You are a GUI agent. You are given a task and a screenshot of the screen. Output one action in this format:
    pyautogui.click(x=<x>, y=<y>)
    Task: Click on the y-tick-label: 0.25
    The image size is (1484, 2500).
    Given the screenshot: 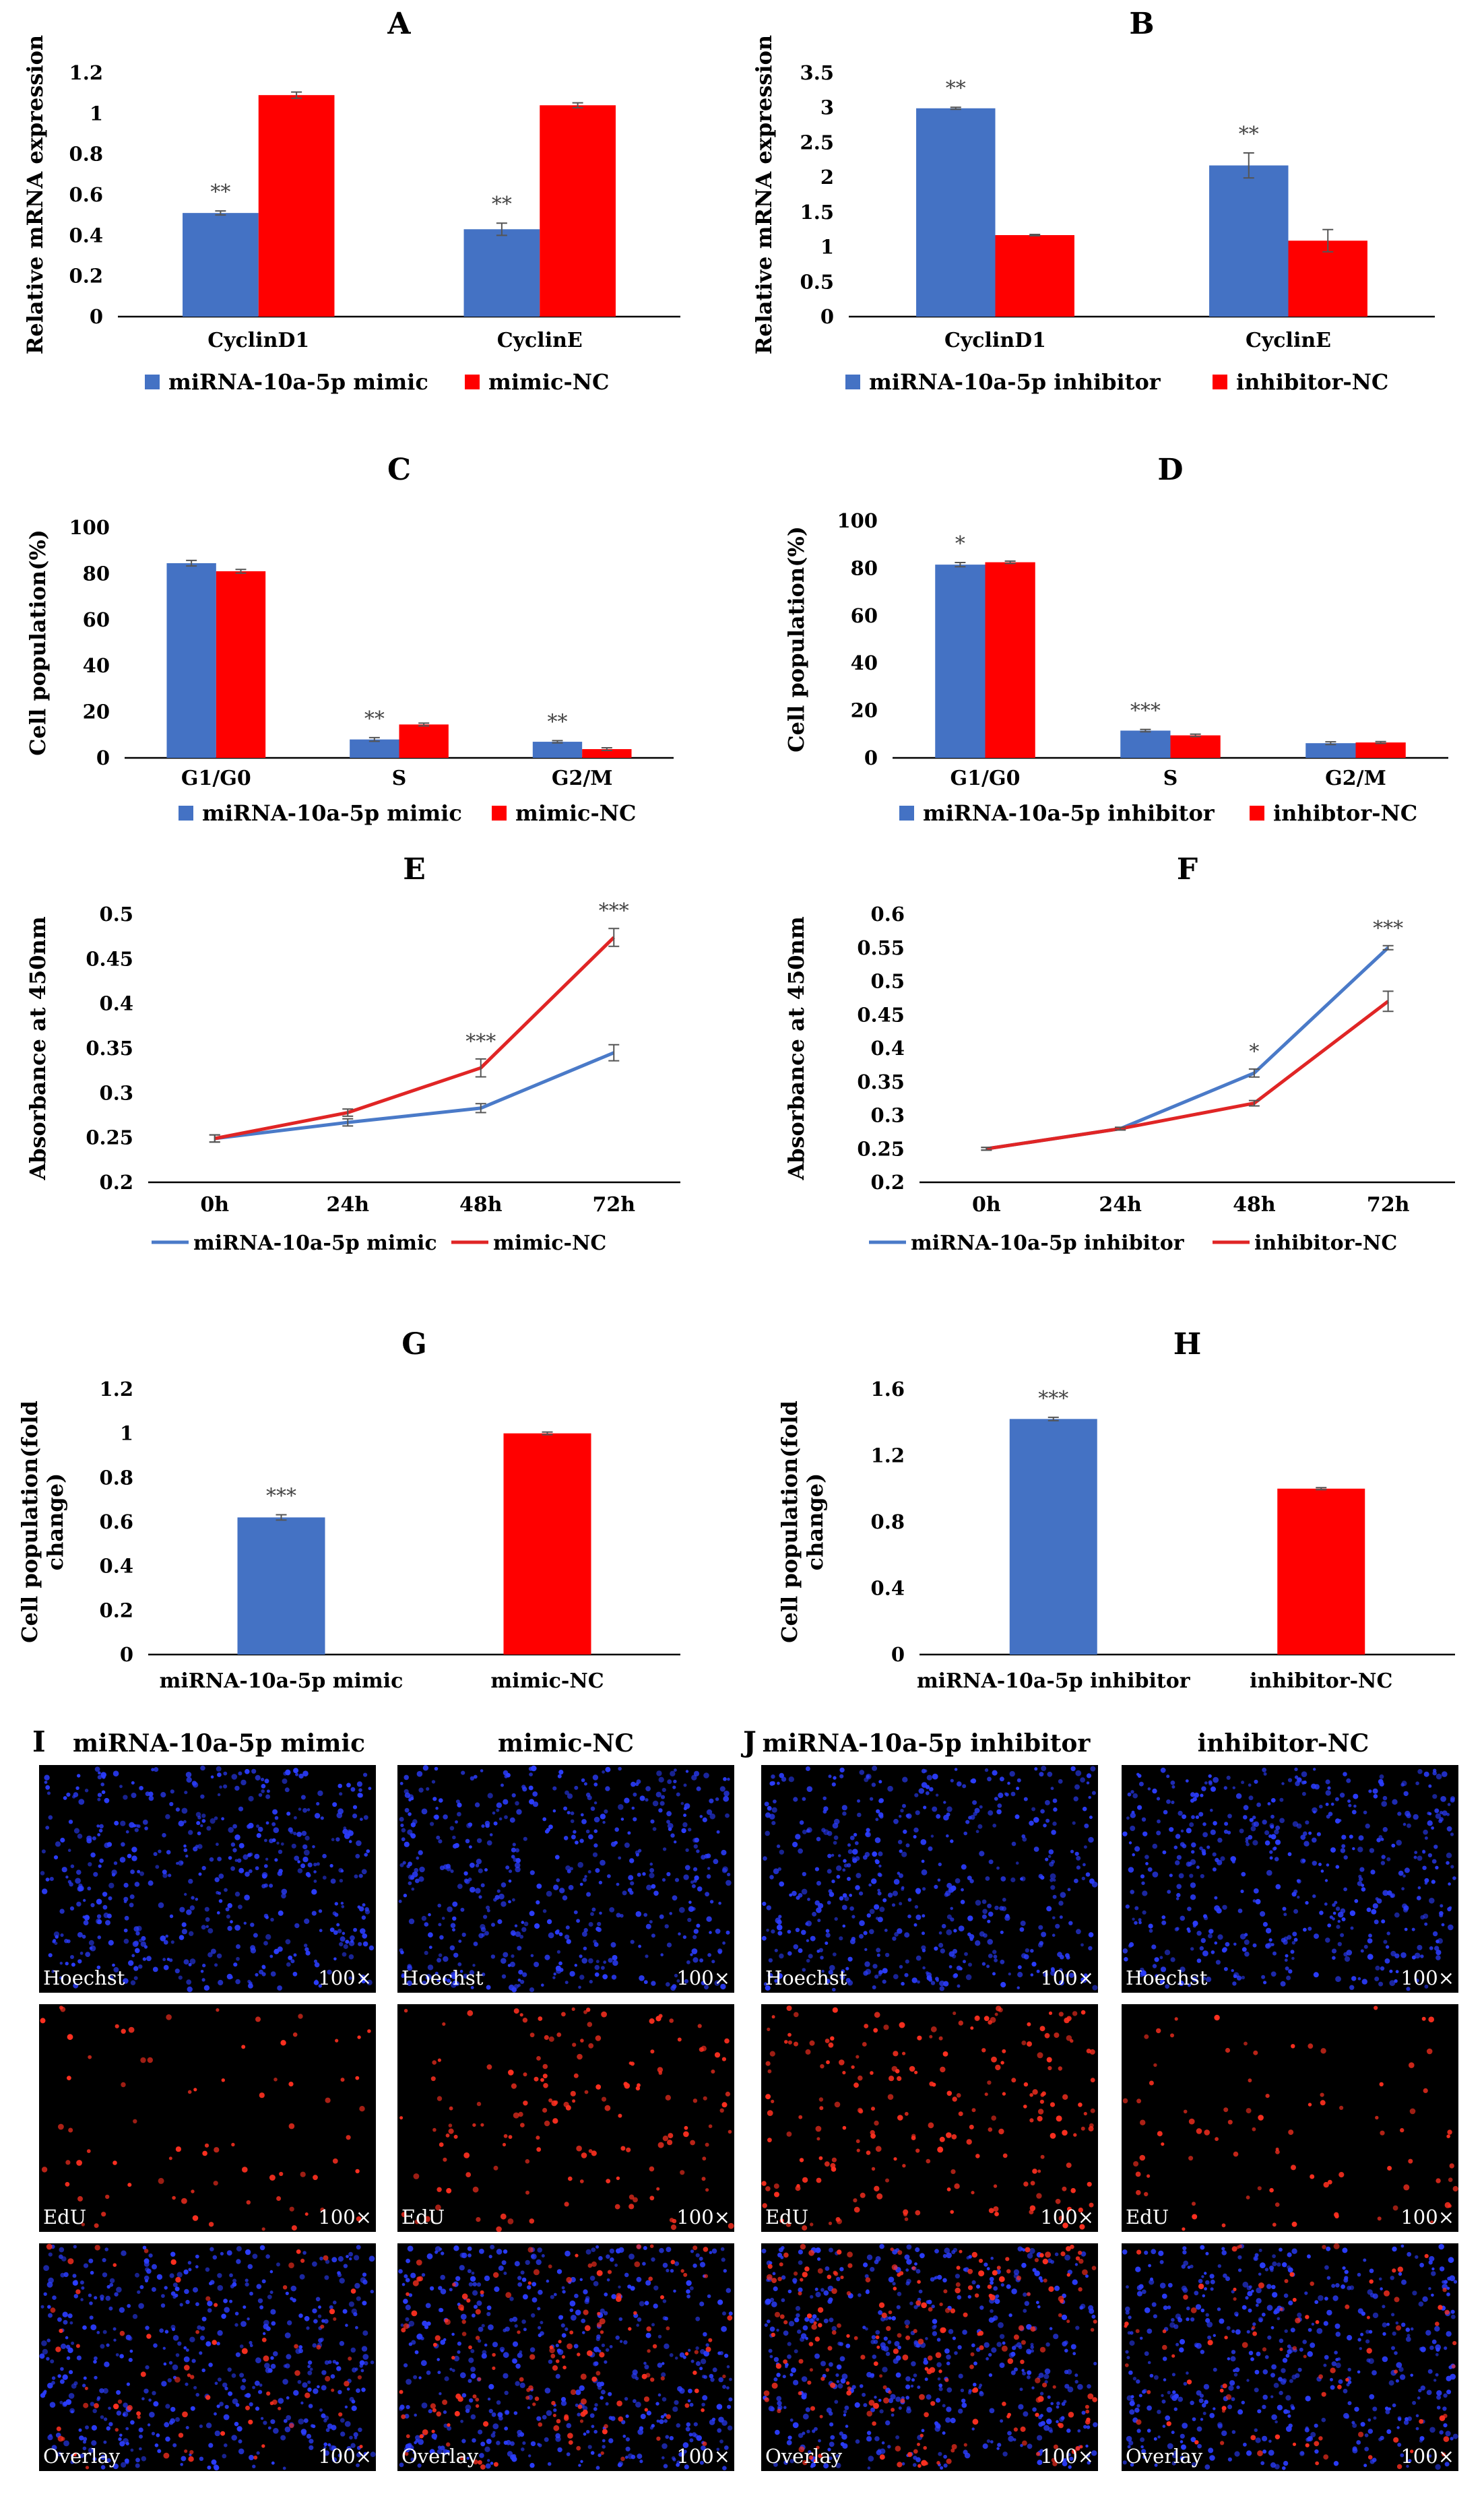 What is the action you would take?
    pyautogui.click(x=109, y=1137)
    